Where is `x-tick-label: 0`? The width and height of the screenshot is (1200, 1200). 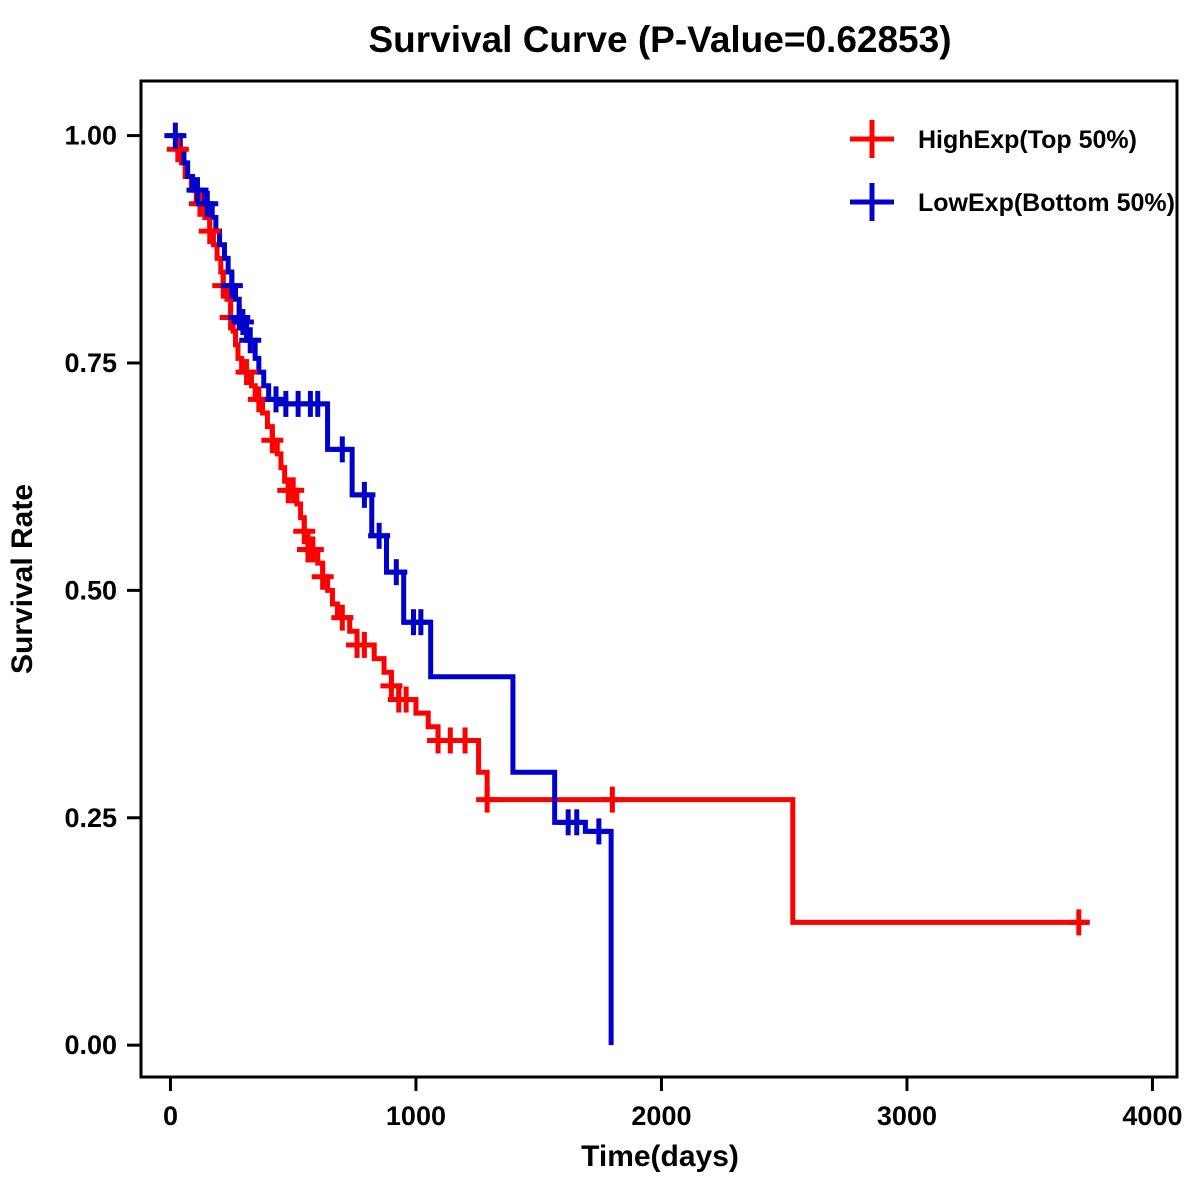
x-tick-label: 0 is located at coordinates (170, 1116).